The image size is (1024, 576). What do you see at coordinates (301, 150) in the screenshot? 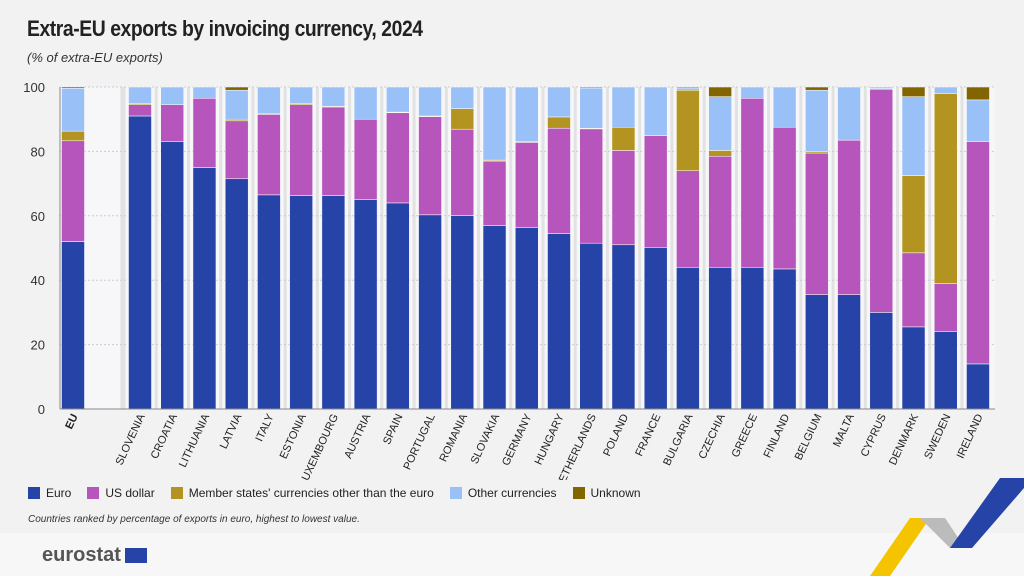
I see `bar-segment-us-dollar-estonia` at bounding box center [301, 150].